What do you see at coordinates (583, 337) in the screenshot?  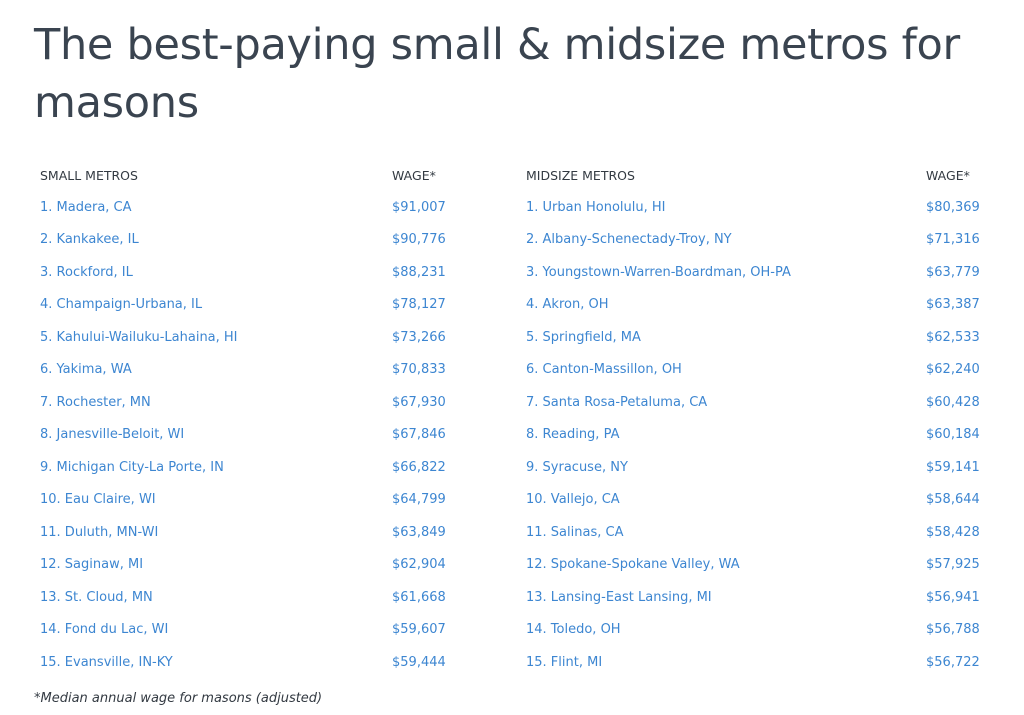 I see `metro-link: 5. Springfield, MA` at bounding box center [583, 337].